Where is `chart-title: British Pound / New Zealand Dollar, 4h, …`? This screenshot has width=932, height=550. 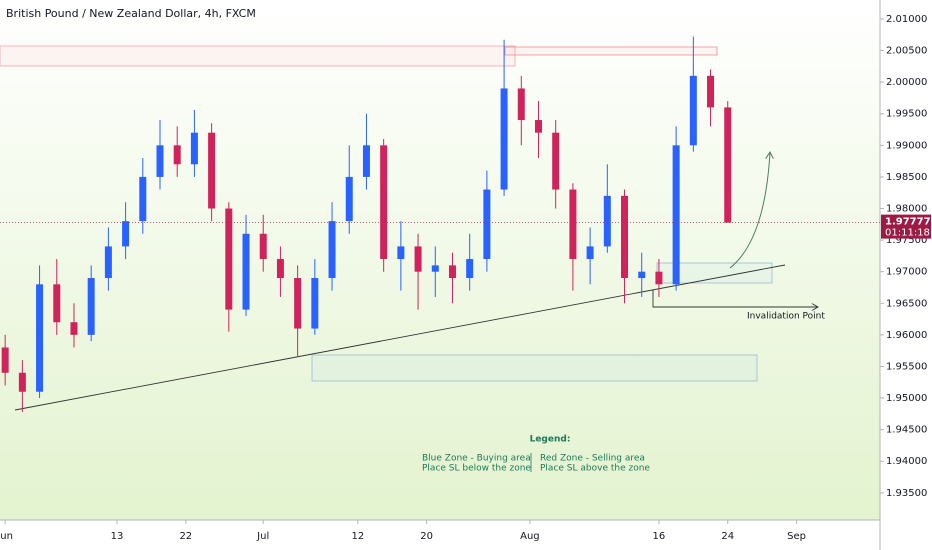 chart-title: British Pound / New Zealand Dollar, 4h, … is located at coordinates (131, 13).